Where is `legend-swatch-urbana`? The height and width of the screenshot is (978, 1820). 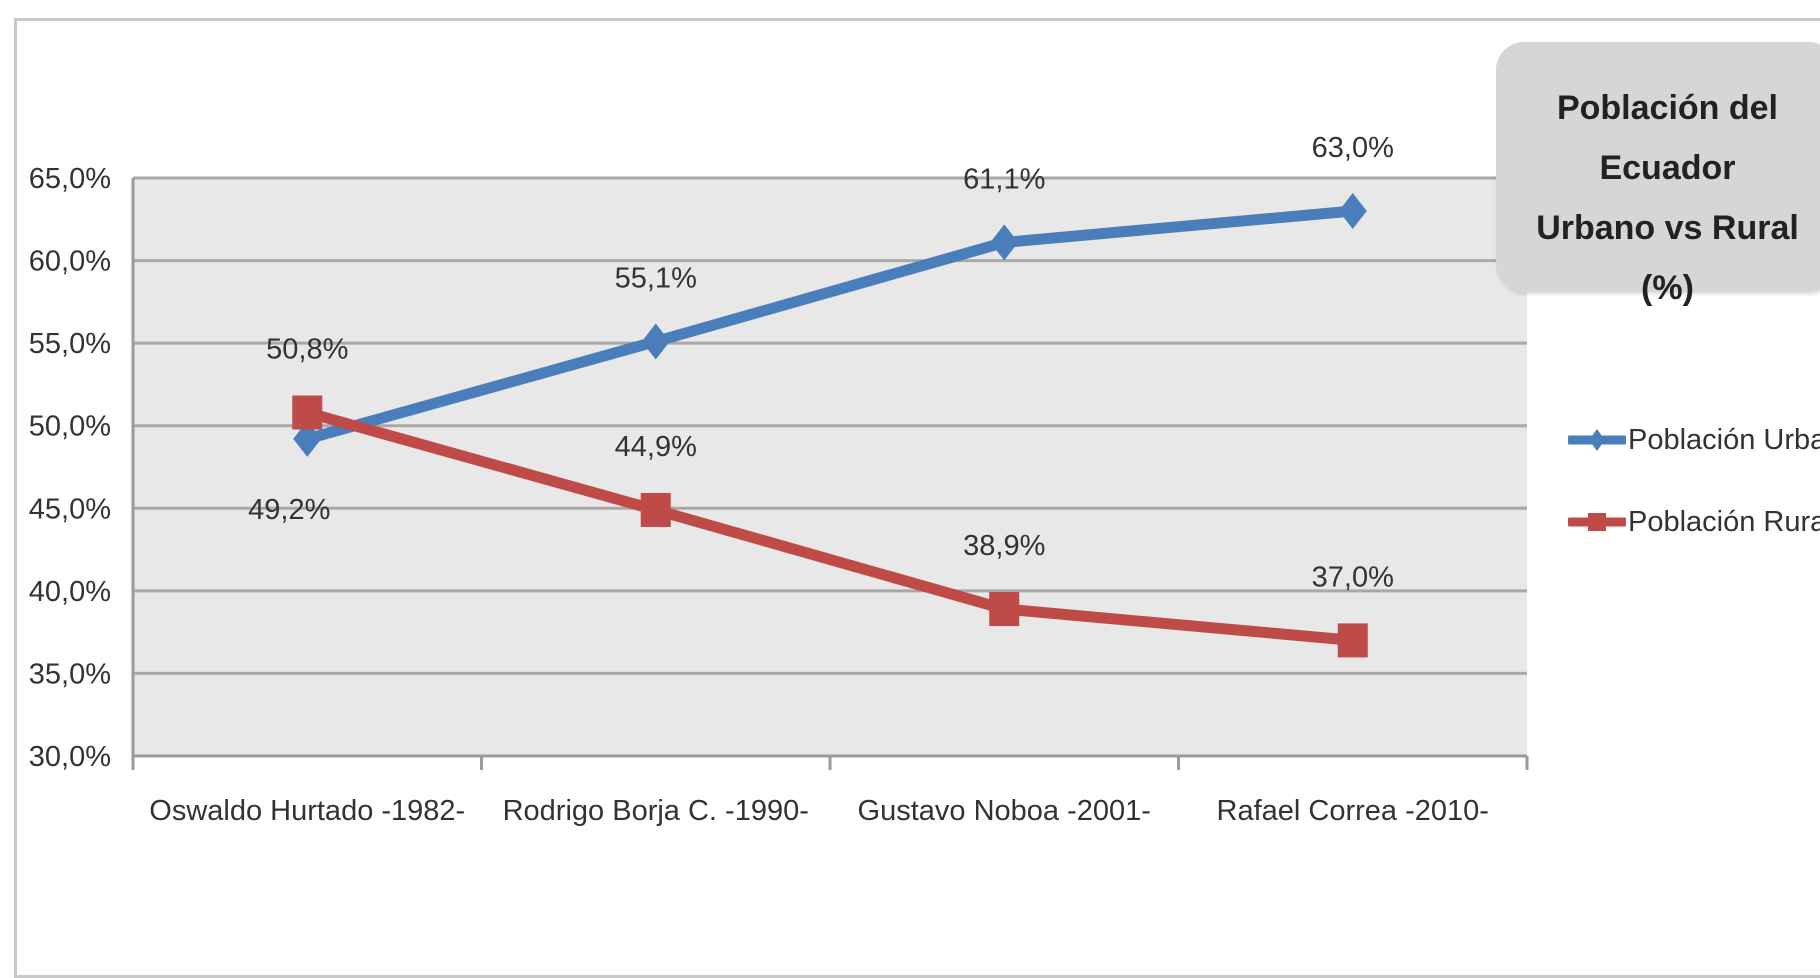
legend-swatch-urbana is located at coordinates (1597, 440).